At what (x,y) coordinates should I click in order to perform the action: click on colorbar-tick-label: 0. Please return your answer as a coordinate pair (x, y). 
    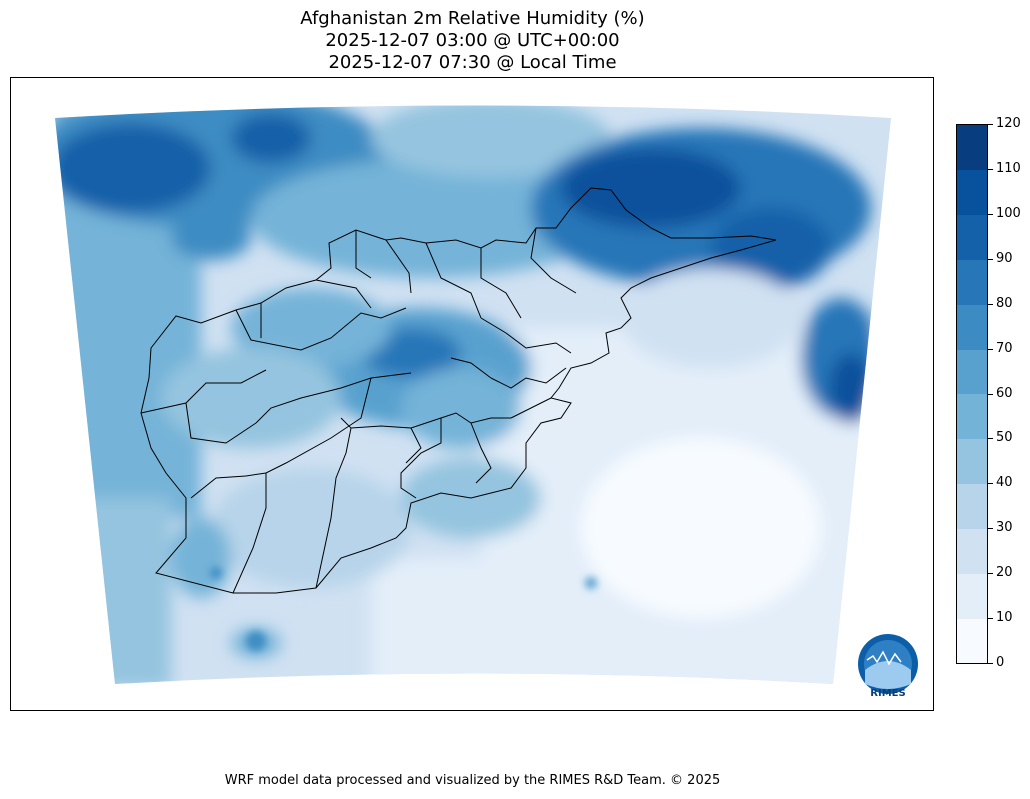
    Looking at the image, I should click on (1000, 662).